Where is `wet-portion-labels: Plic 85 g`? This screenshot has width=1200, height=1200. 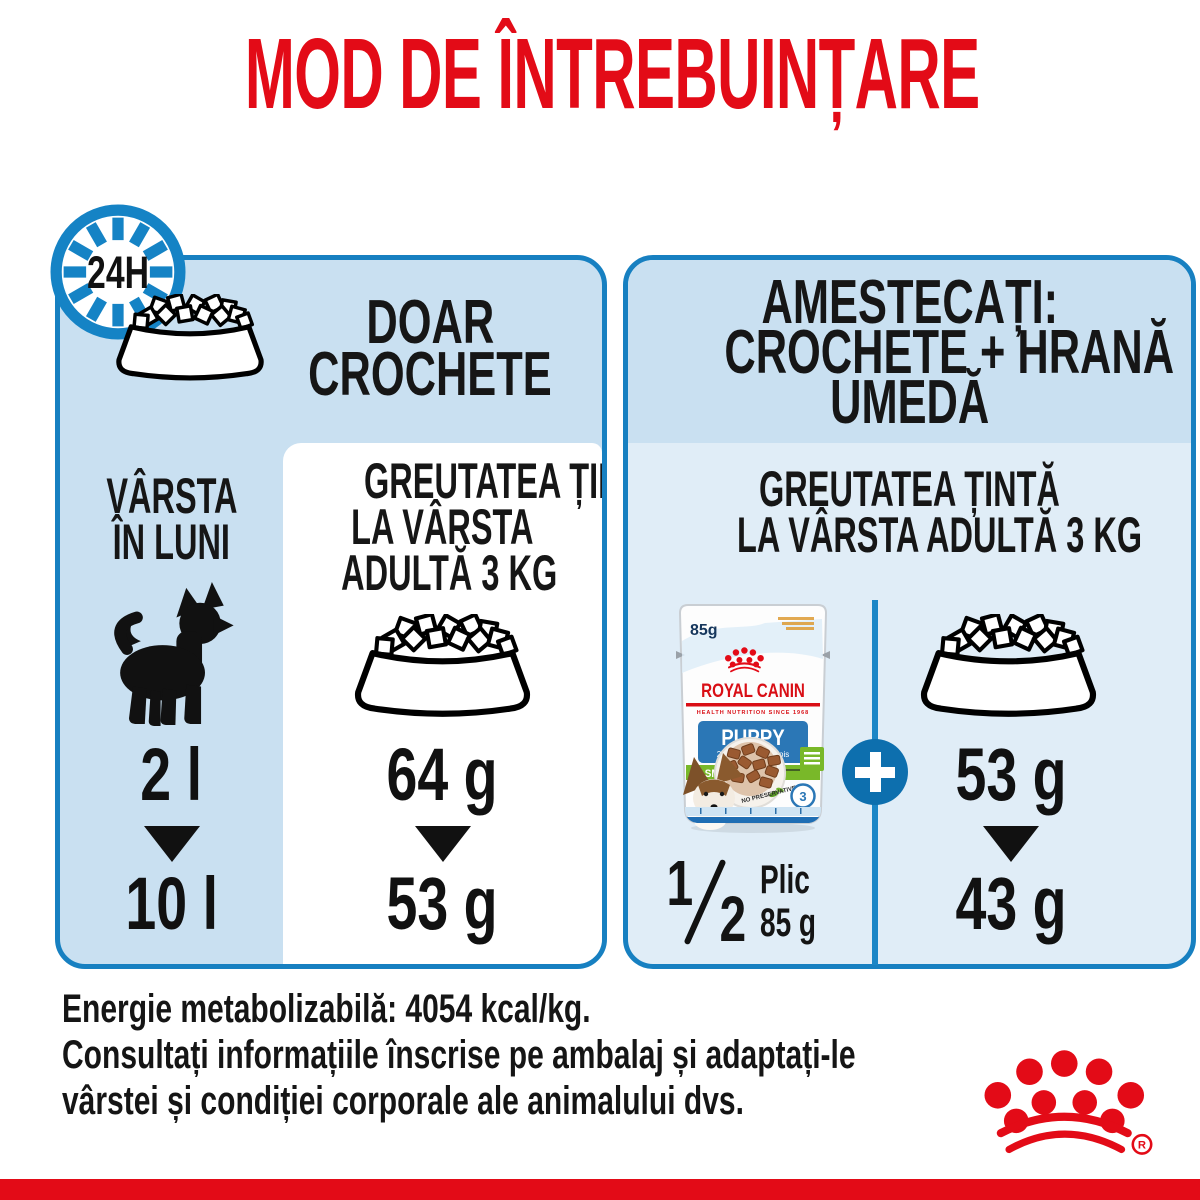 wet-portion-labels: Plic 85 g is located at coordinates (800, 902).